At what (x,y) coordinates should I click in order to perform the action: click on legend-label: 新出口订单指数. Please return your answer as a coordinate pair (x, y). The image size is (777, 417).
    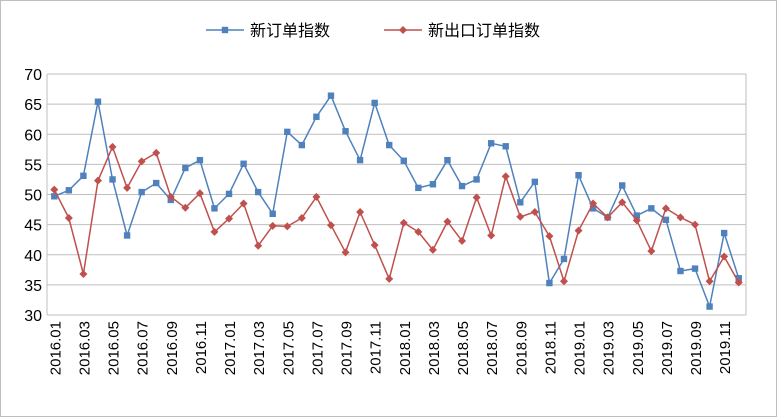
    Looking at the image, I should click on (484, 30).